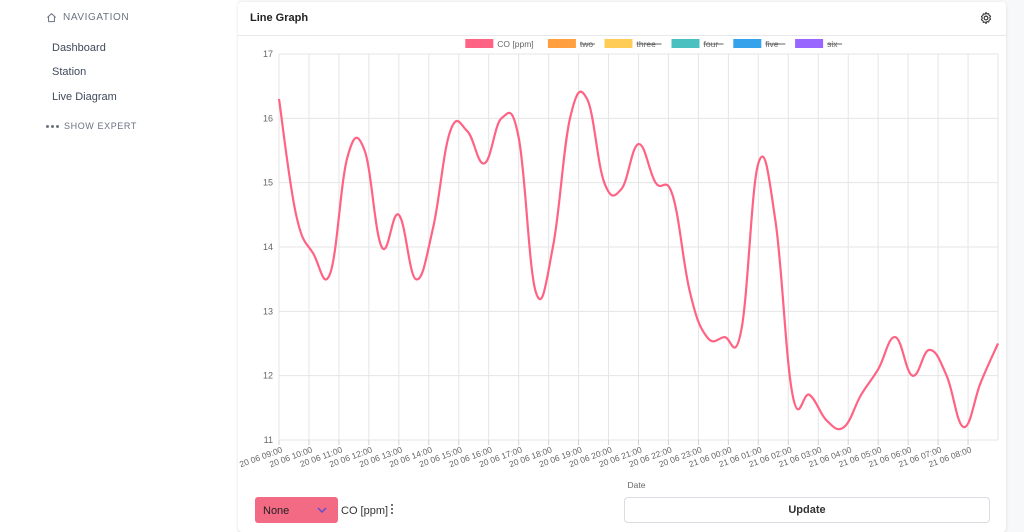  Describe the element at coordinates (365, 511) in the screenshot. I see `series-label: CO [ppm]` at that location.